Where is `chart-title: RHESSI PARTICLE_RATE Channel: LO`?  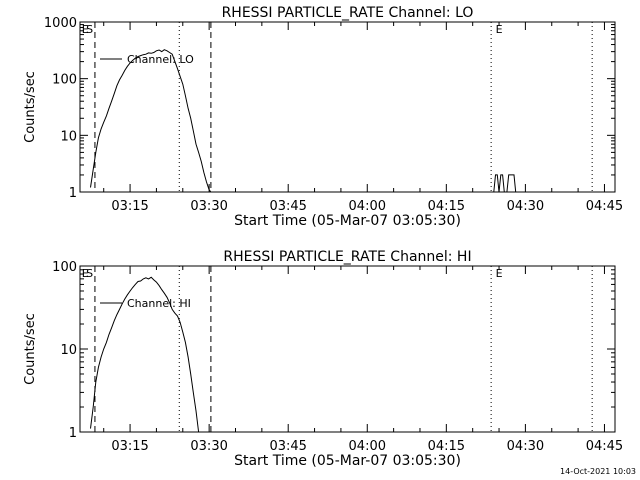 chart-title: RHESSI PARTICLE_RATE Channel: LO is located at coordinates (348, 13).